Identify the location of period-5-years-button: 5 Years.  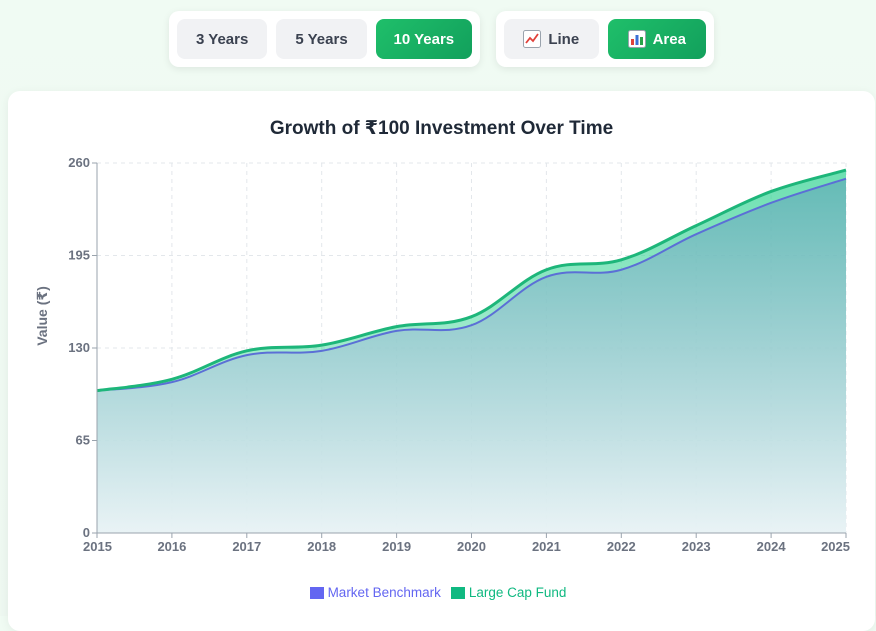
(321, 39).